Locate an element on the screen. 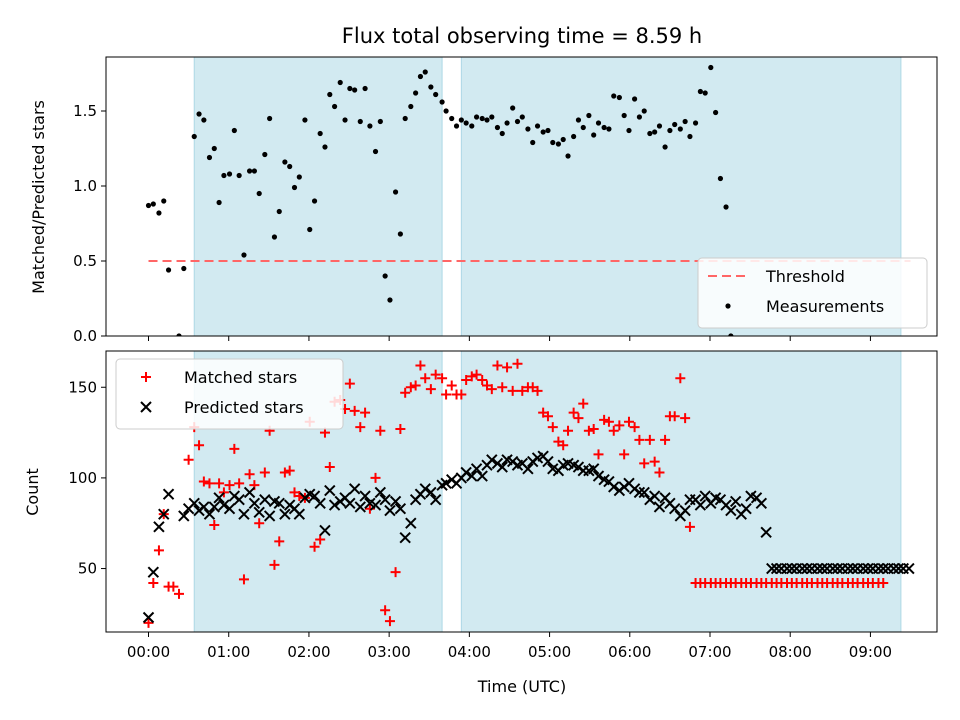 Image resolution: width=960 pixels, height=720 pixels. legend-panel-0: Threshold Measurements is located at coordinates (812, 293).